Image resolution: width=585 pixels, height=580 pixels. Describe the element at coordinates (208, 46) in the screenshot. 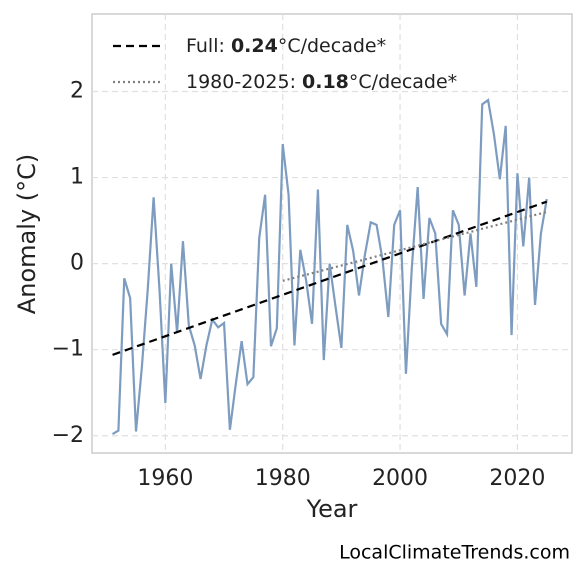

I see `legend-text-part: Full:` at that location.